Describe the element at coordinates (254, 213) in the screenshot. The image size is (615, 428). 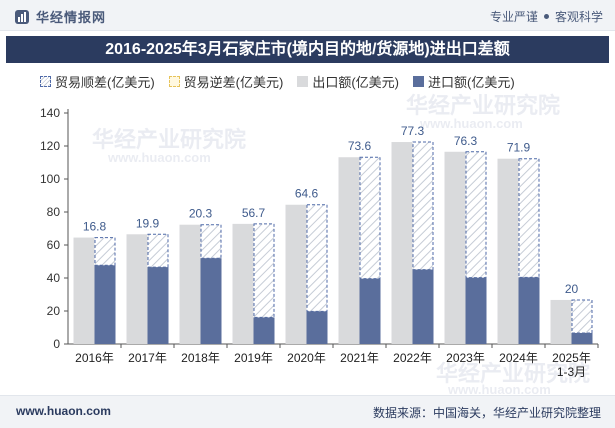
I see `surplus-label-3: 56.7` at that location.